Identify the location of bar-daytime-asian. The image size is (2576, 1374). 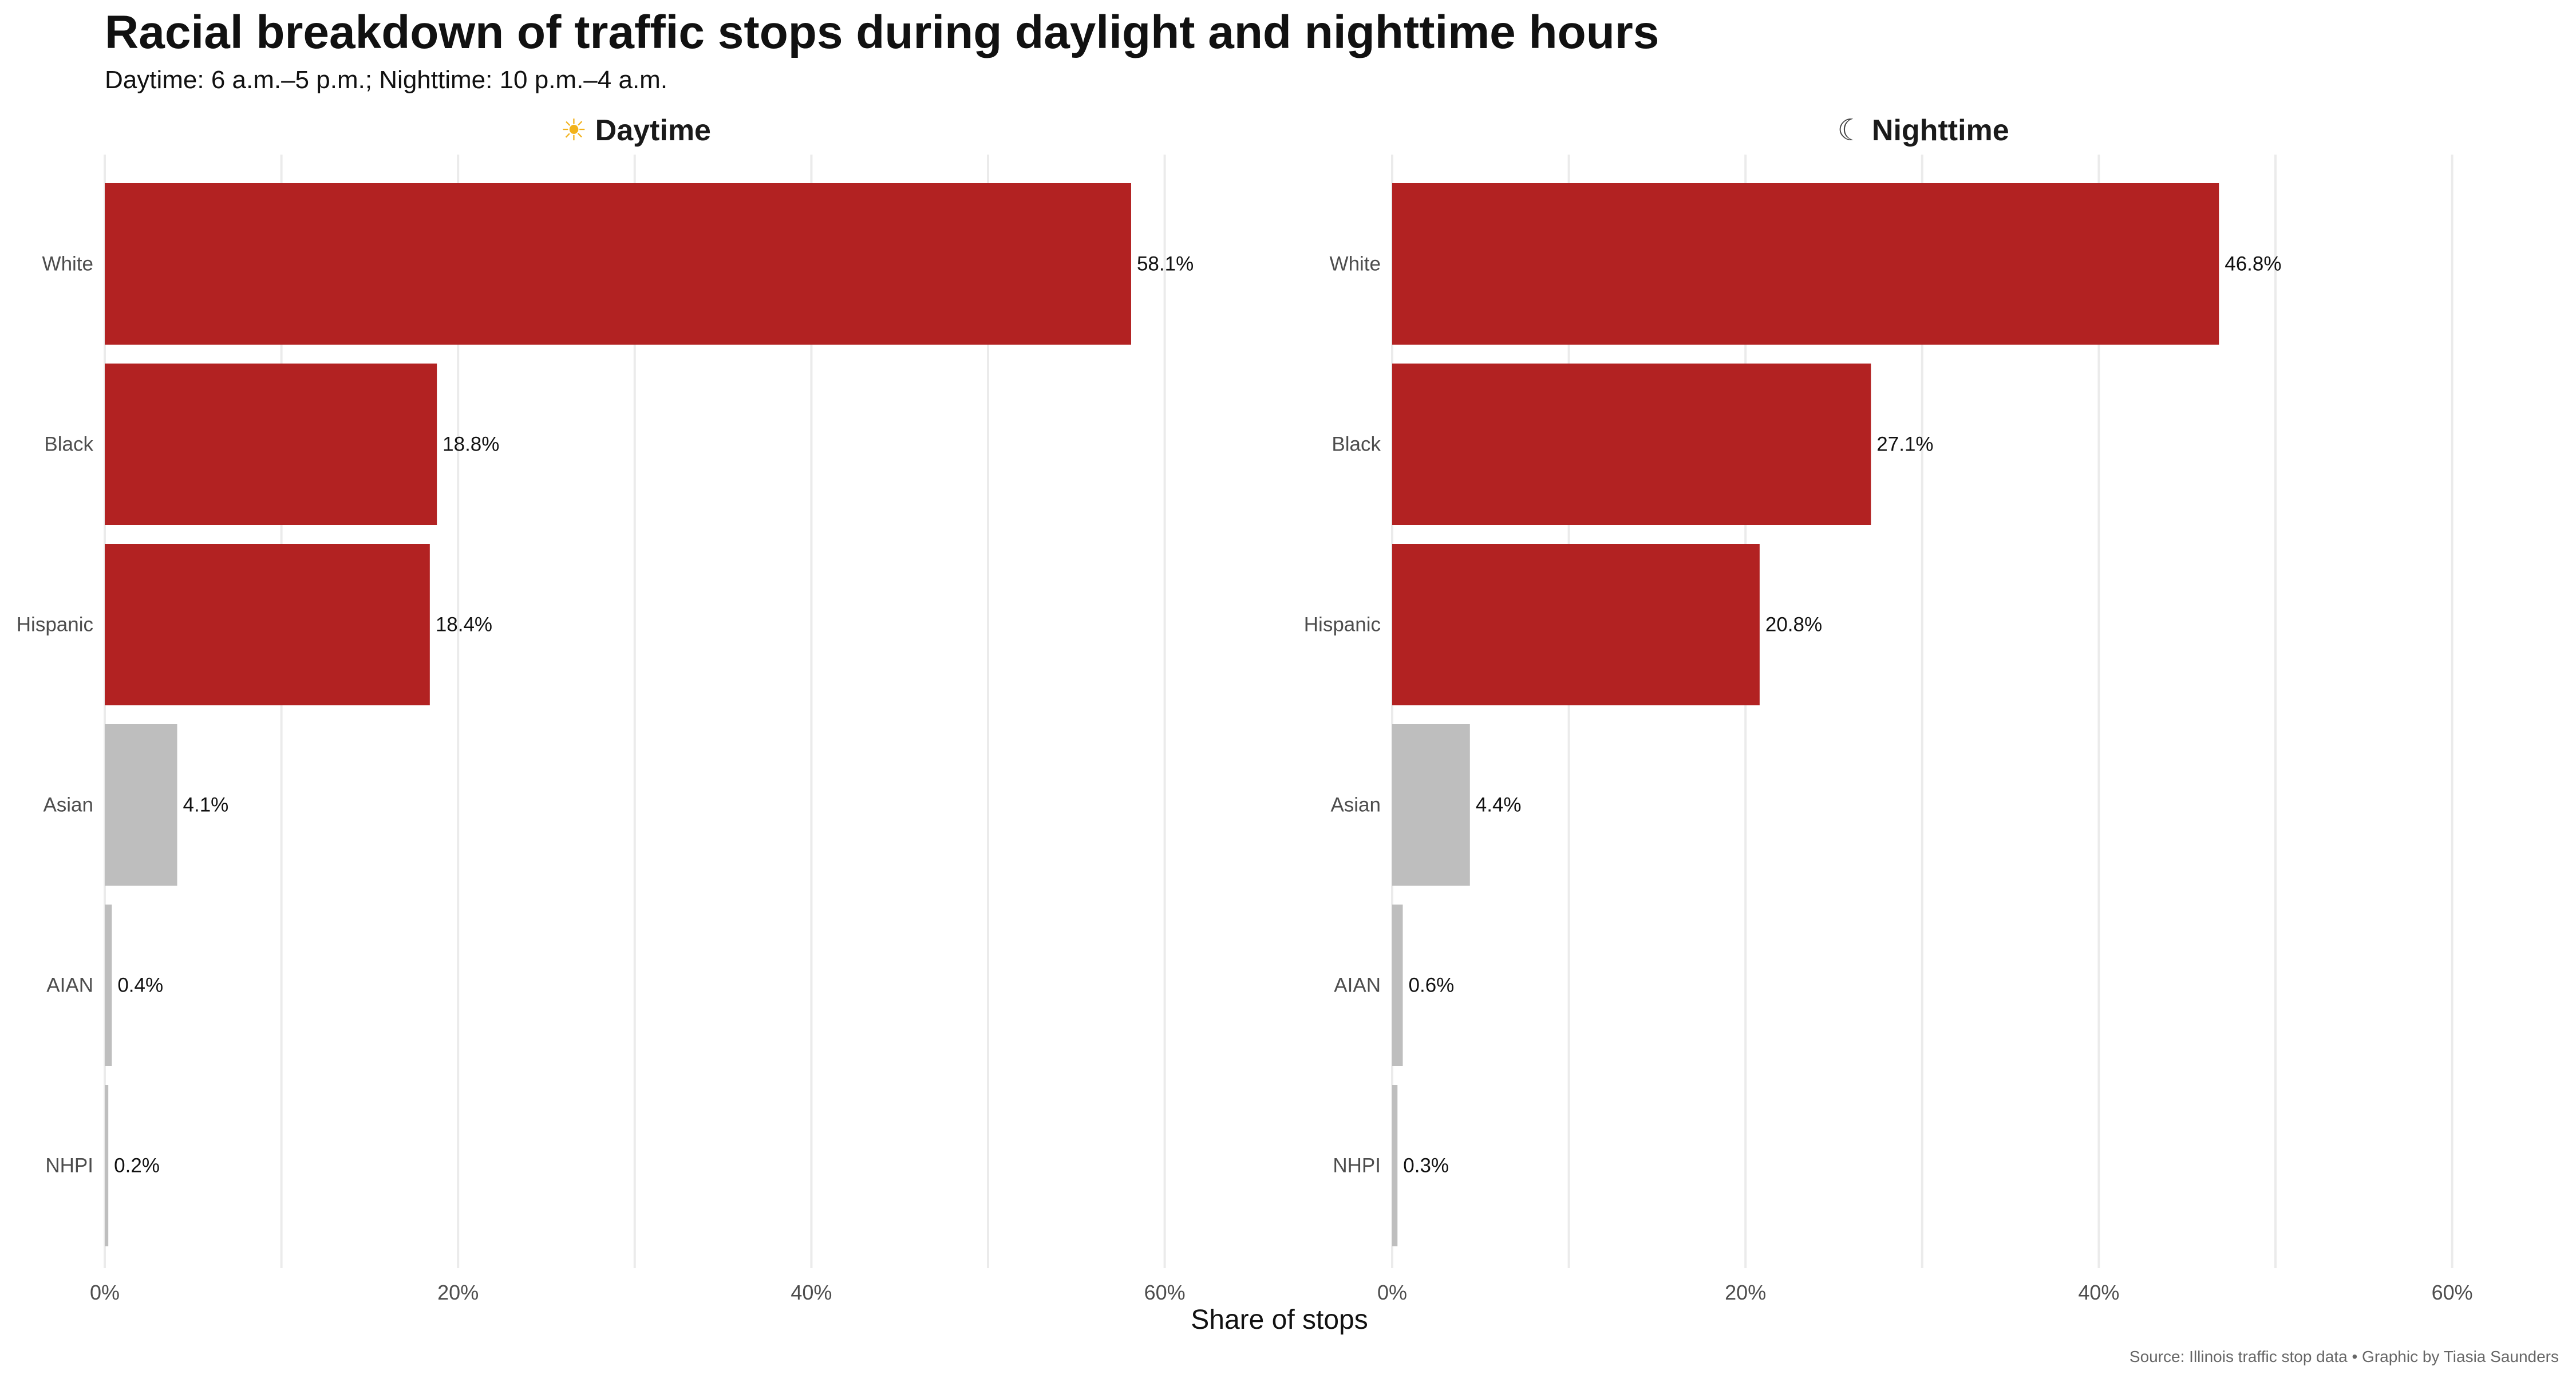
(141, 805).